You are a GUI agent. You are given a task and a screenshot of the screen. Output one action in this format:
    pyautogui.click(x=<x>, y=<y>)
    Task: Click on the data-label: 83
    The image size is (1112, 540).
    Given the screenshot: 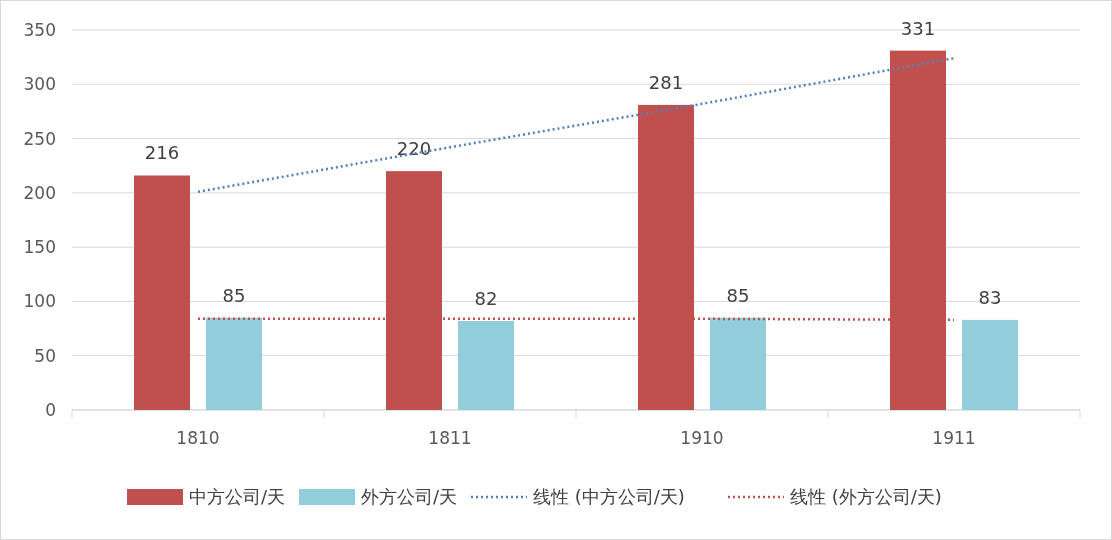 What is the action you would take?
    pyautogui.click(x=990, y=297)
    